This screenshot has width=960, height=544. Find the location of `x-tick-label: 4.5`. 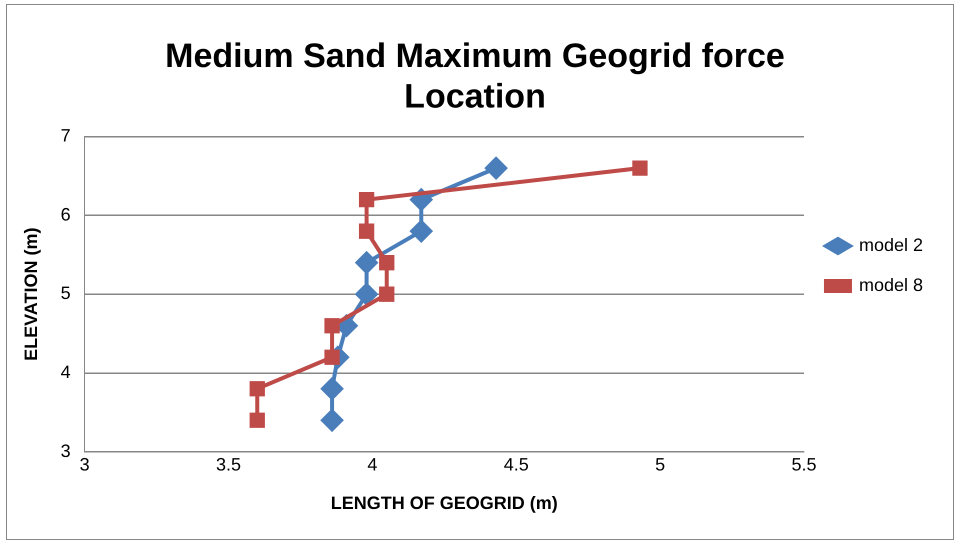

x-tick-label: 4.5 is located at coordinates (516, 464).